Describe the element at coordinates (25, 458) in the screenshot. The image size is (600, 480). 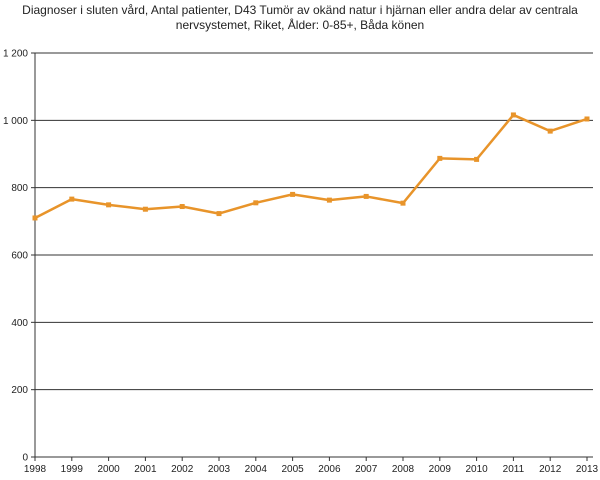
I see `y-tick-label: 0` at that location.